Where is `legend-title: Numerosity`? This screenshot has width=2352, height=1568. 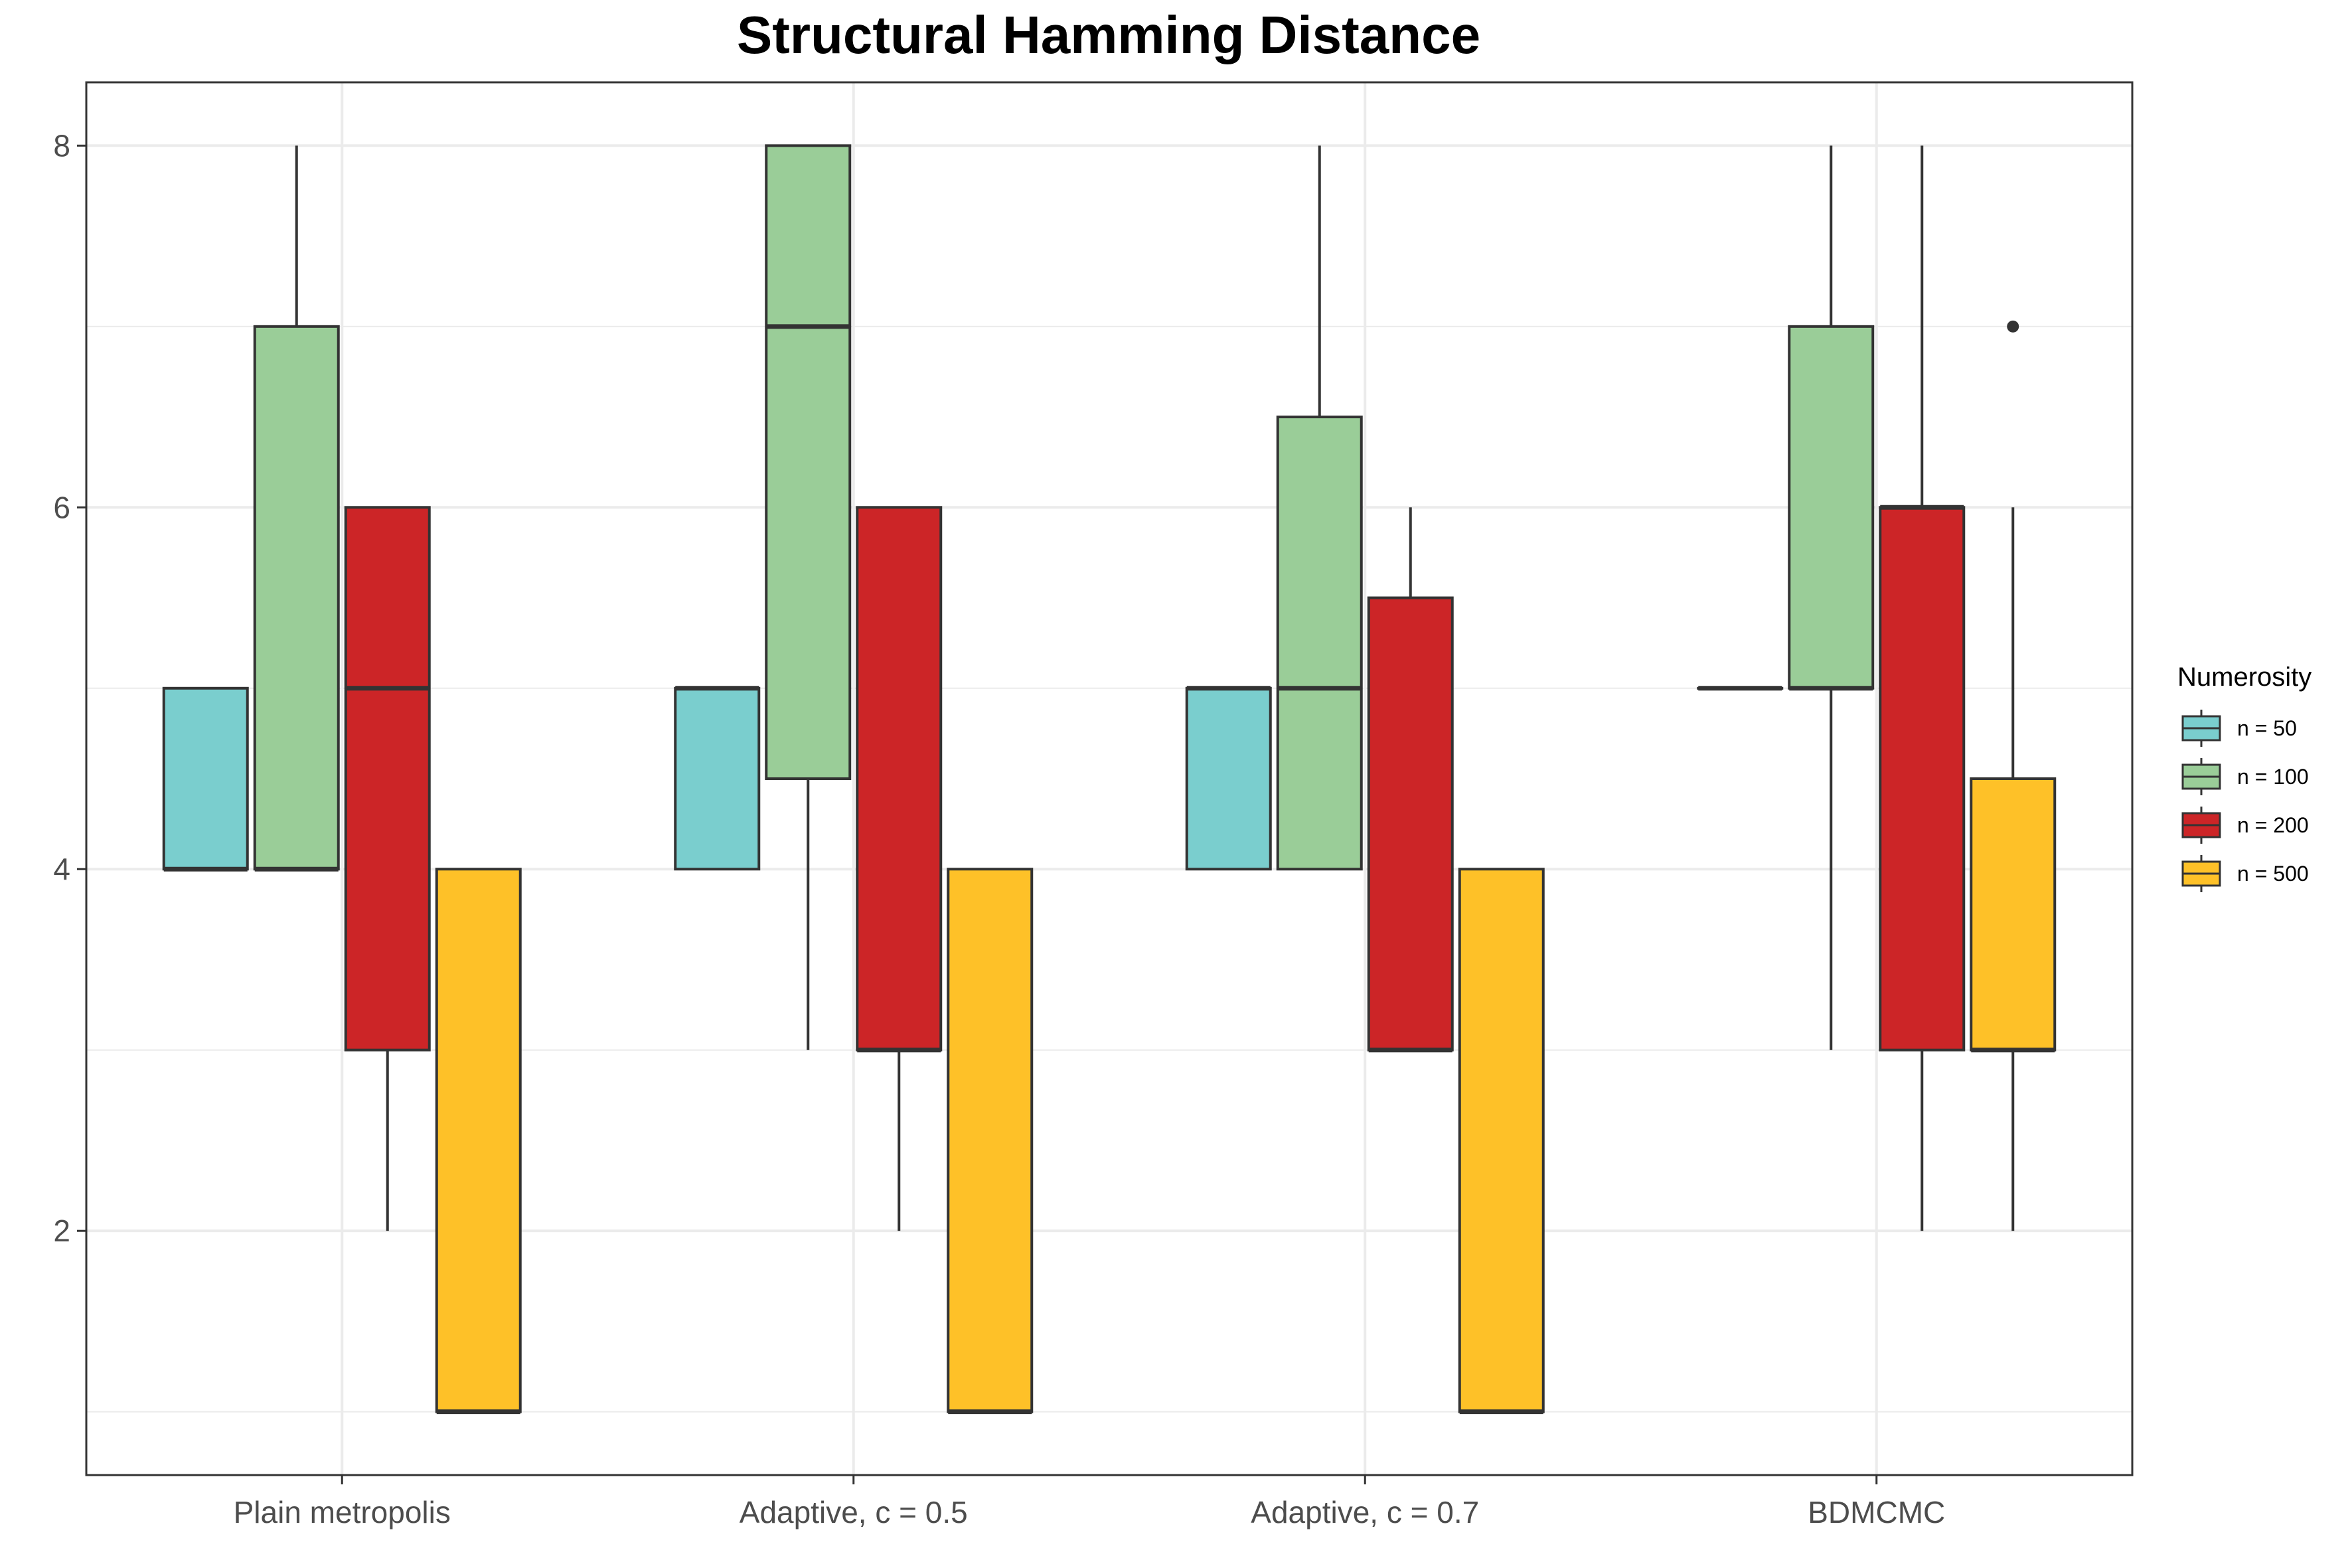 legend-title: Numerosity is located at coordinates (2245, 678).